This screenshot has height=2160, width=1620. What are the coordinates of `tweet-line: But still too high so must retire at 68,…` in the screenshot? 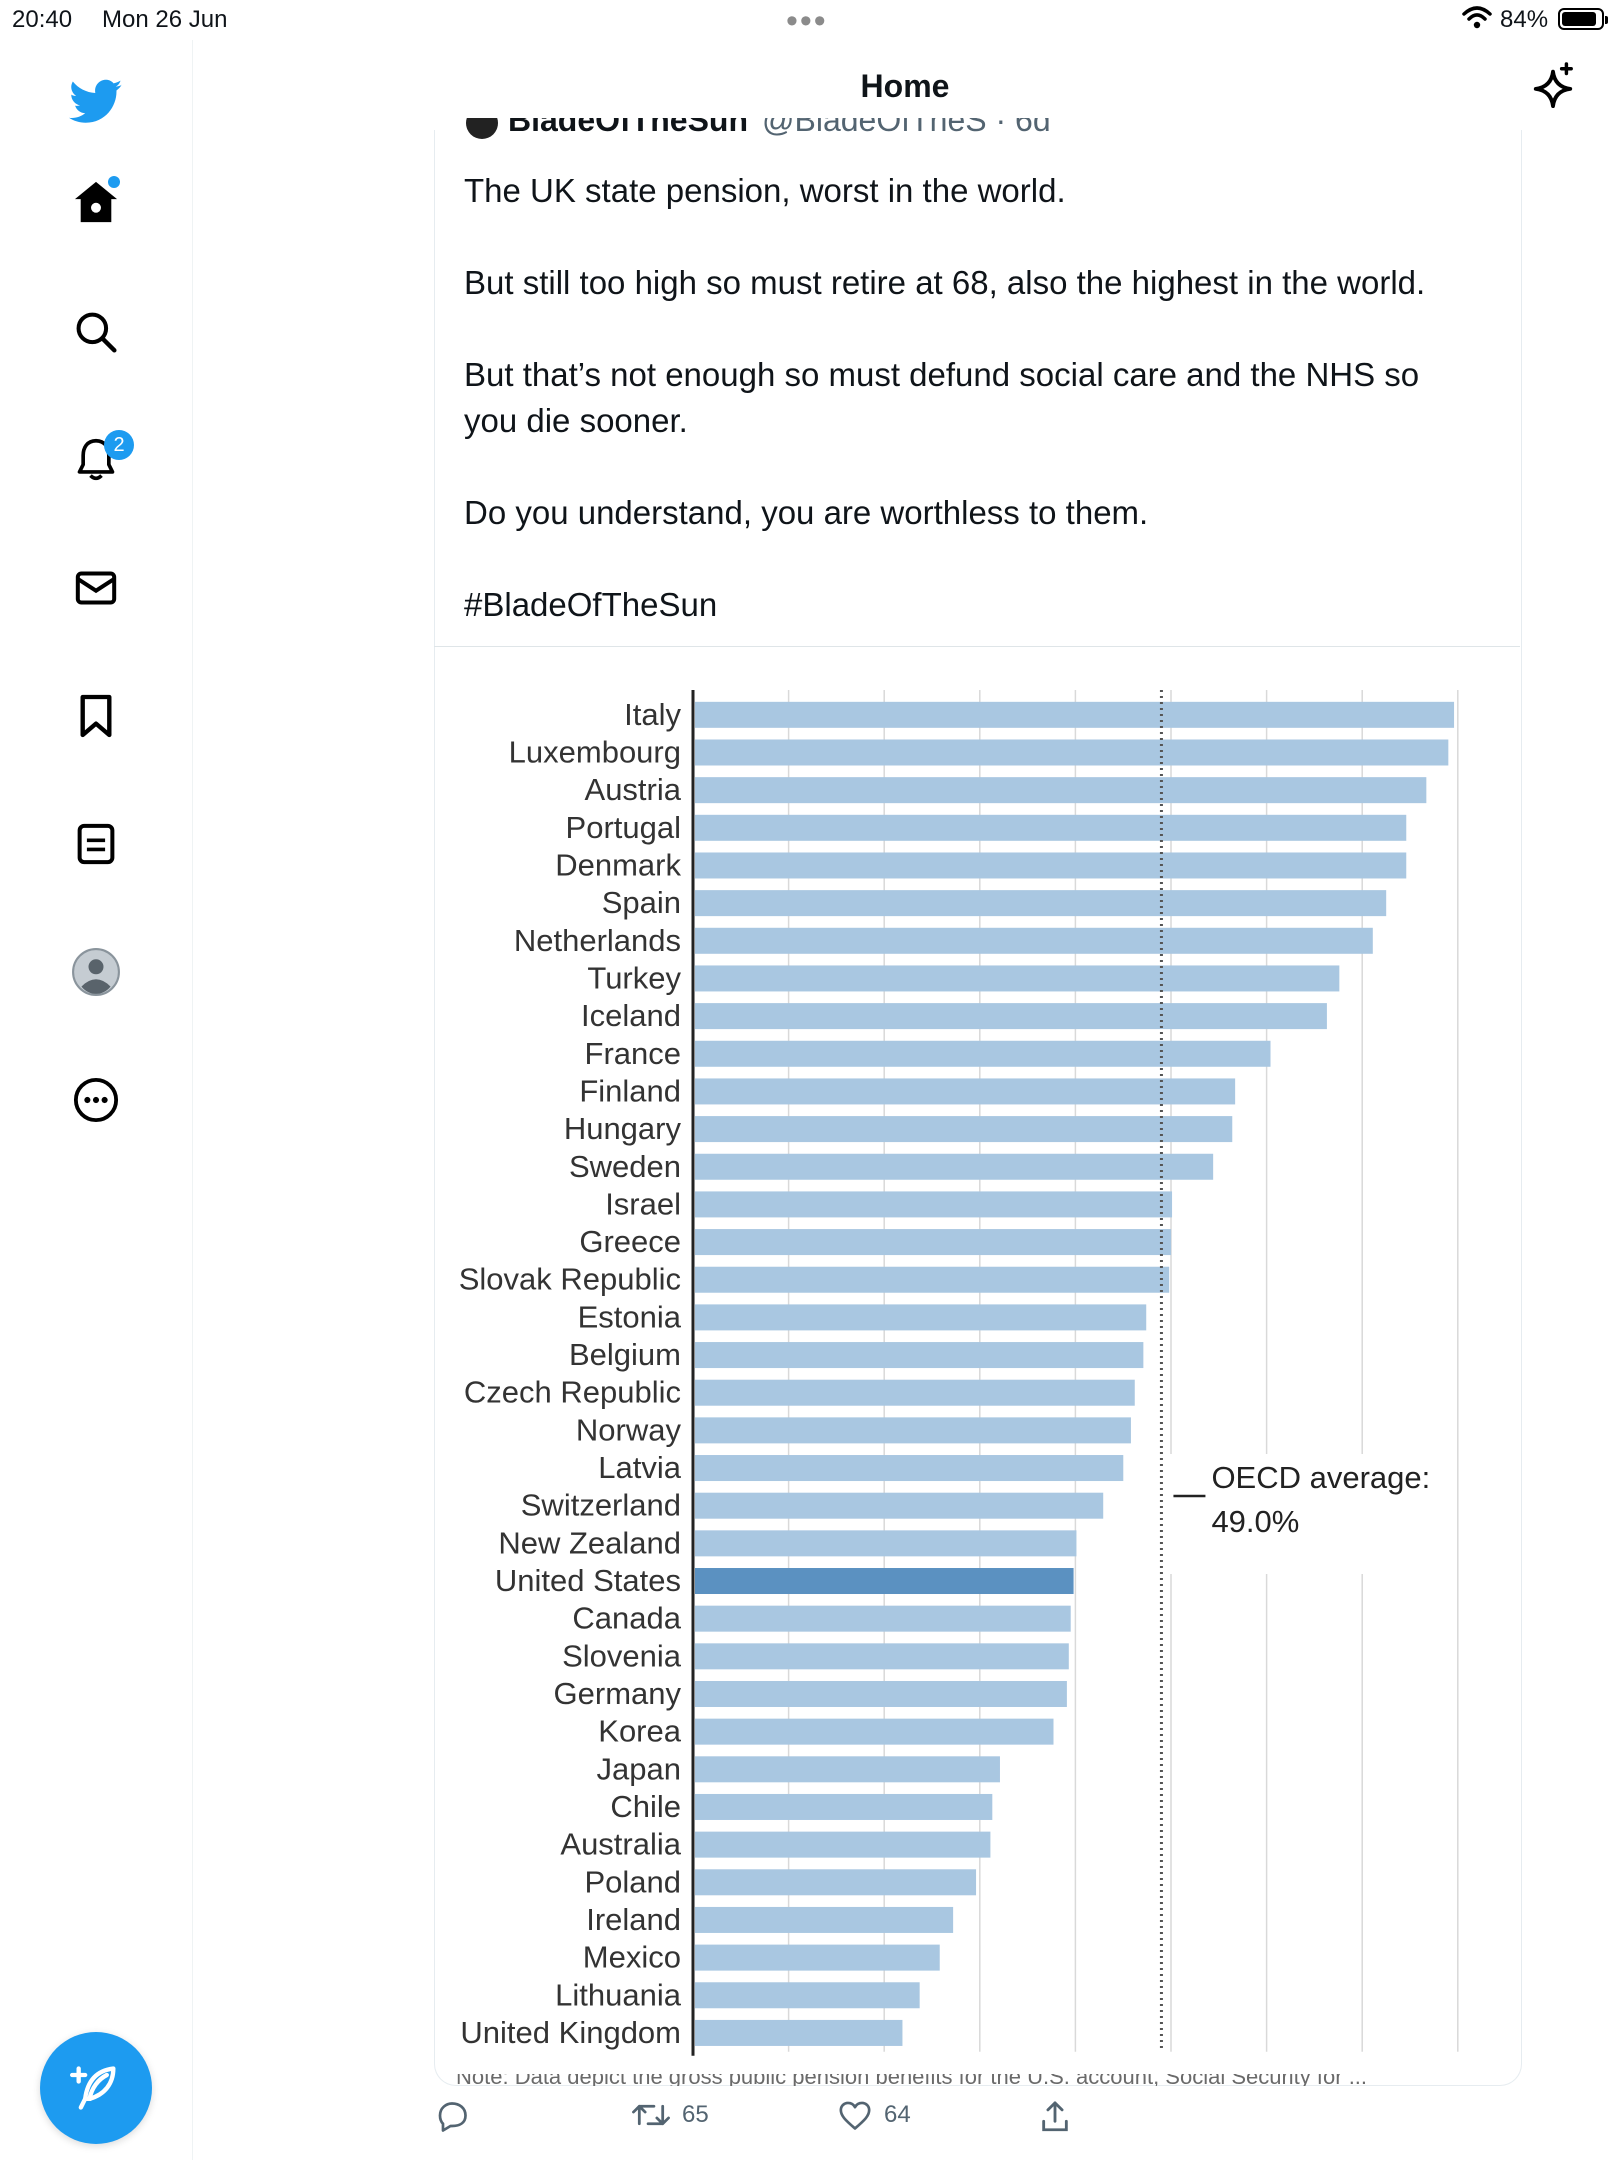 It's located at (945, 282).